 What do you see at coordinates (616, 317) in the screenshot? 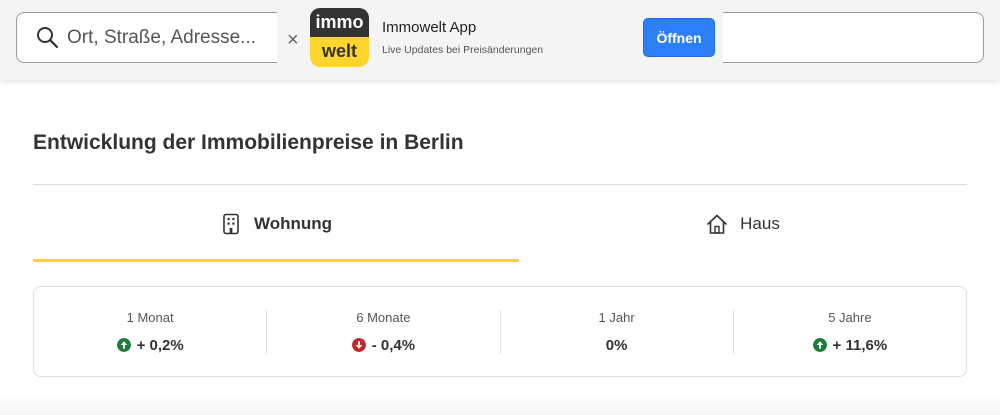
I see `stat-period: 1 Jahr` at bounding box center [616, 317].